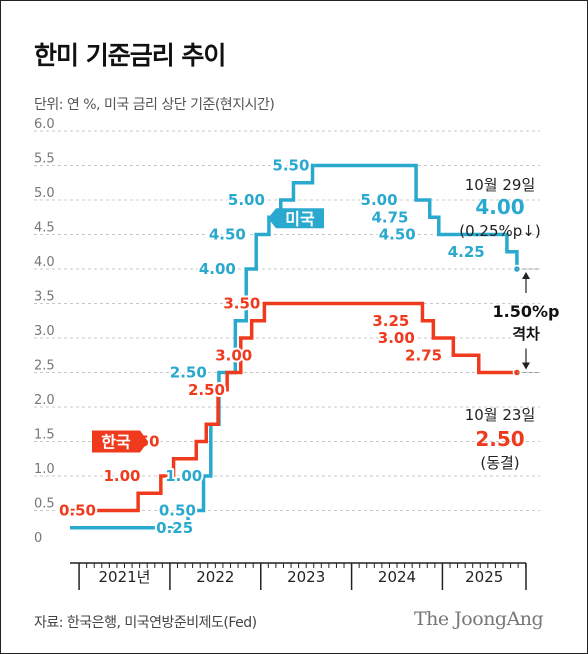 The image size is (588, 654). I want to click on us-end-date: 10월 29일, so click(500, 185).